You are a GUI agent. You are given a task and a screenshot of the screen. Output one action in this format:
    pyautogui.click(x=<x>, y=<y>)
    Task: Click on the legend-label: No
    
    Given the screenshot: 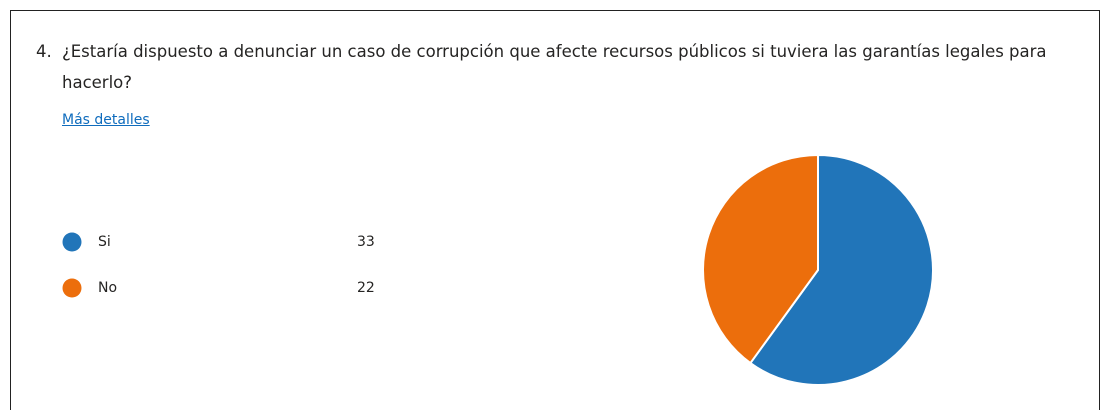 What is the action you would take?
    pyautogui.click(x=107, y=288)
    